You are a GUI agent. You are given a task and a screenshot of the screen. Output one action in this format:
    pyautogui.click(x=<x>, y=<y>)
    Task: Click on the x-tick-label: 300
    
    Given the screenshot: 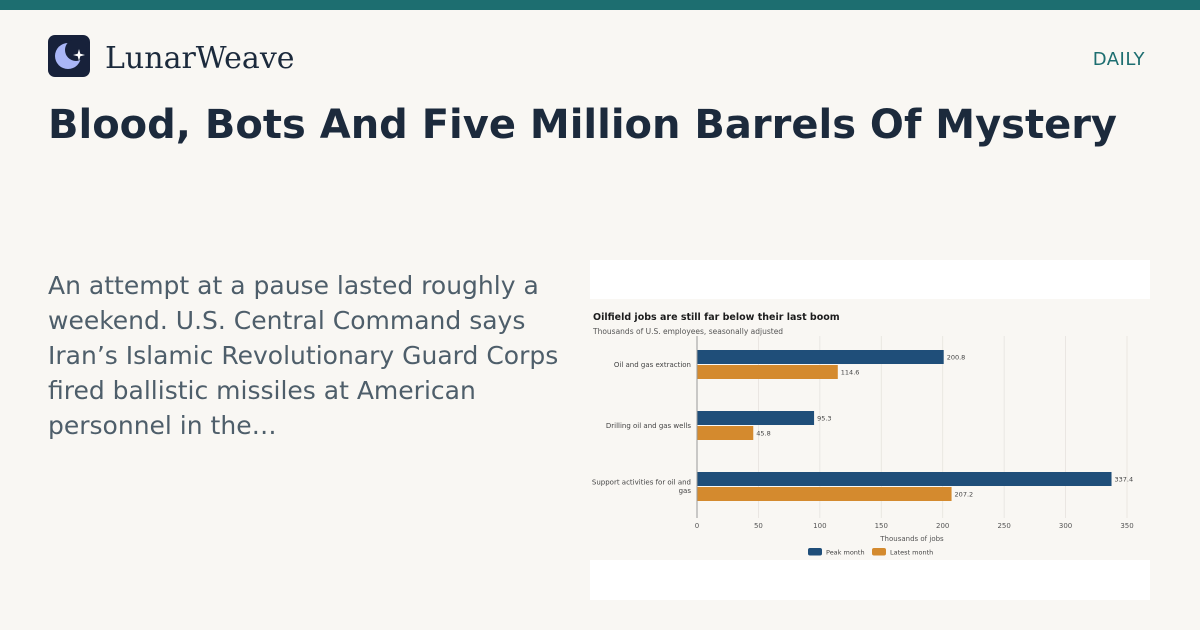 What is the action you would take?
    pyautogui.click(x=1065, y=526)
    